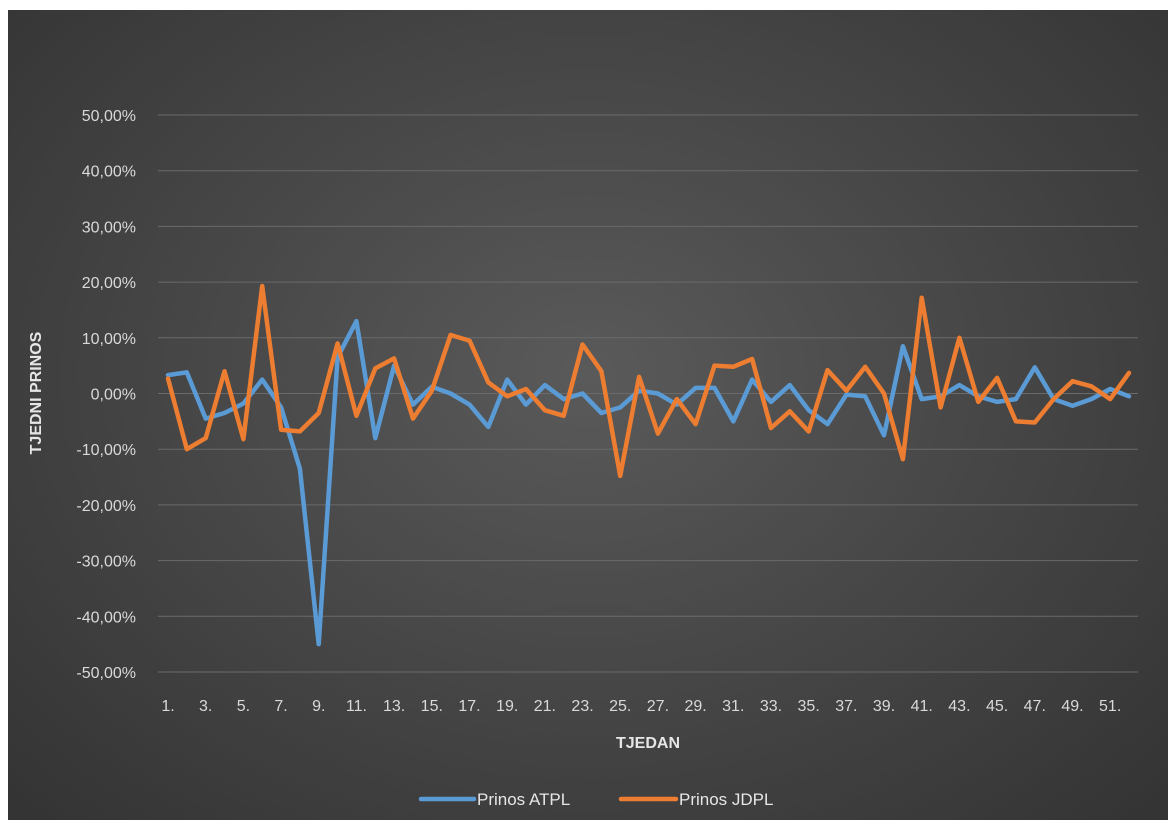 This screenshot has height=832, width=1176. I want to click on y-tick-label: -20,00%, so click(106, 506).